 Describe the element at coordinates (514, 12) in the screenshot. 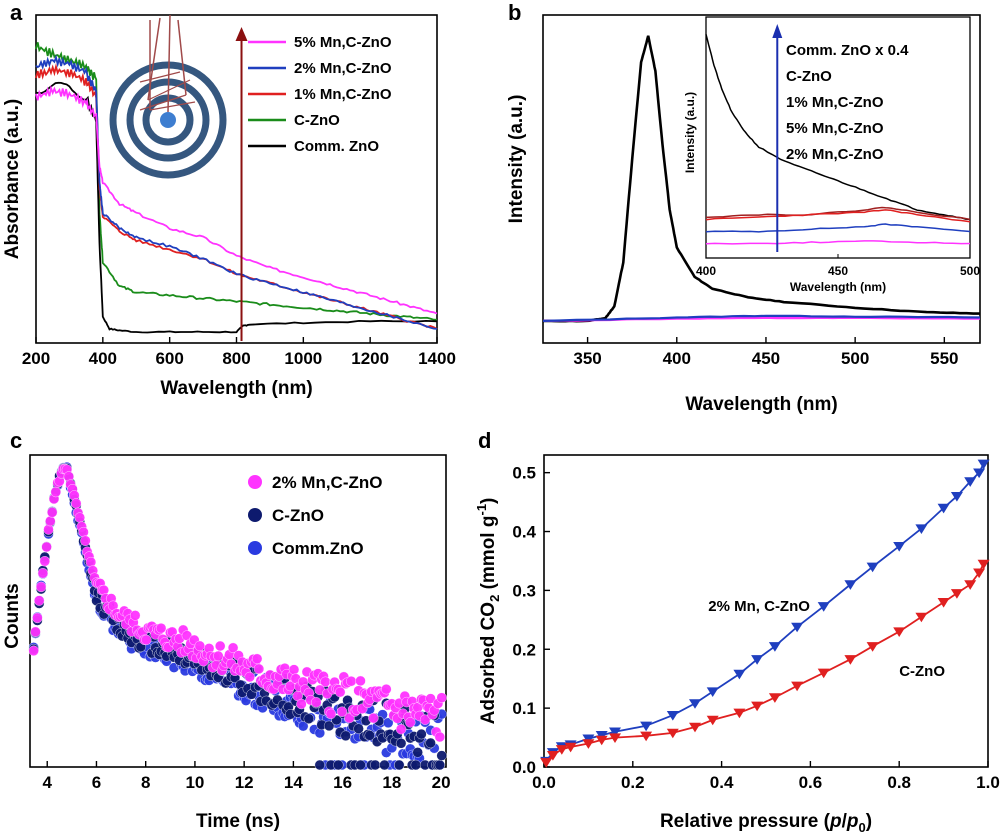

I see `panel-letter-b: b` at that location.